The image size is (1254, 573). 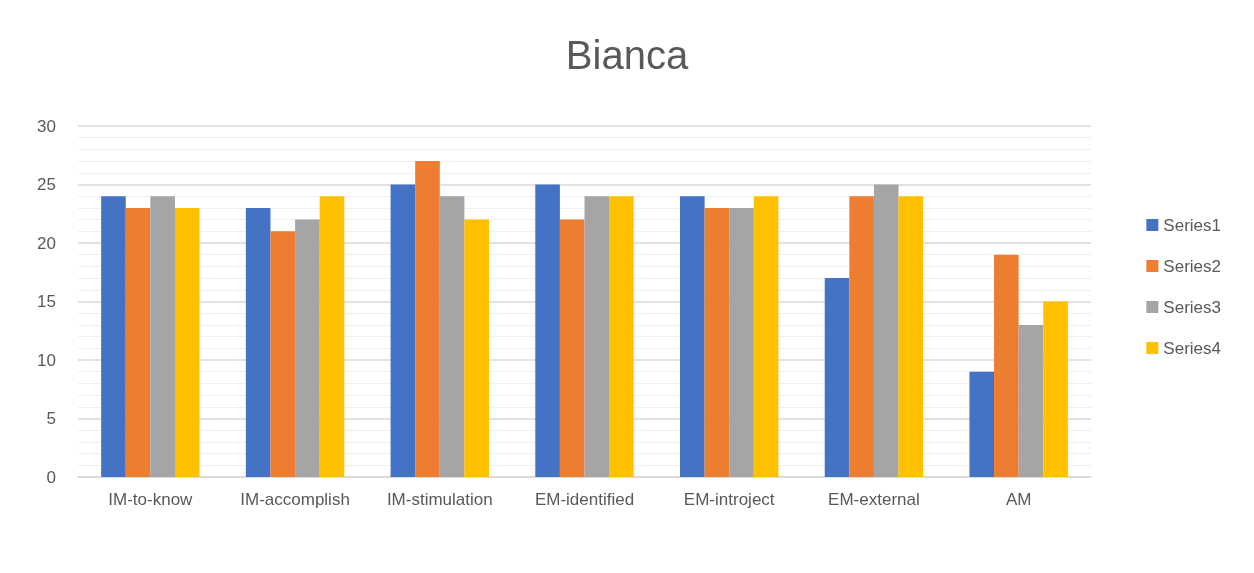 What do you see at coordinates (1018, 499) in the screenshot?
I see `x-tick-label: AM` at bounding box center [1018, 499].